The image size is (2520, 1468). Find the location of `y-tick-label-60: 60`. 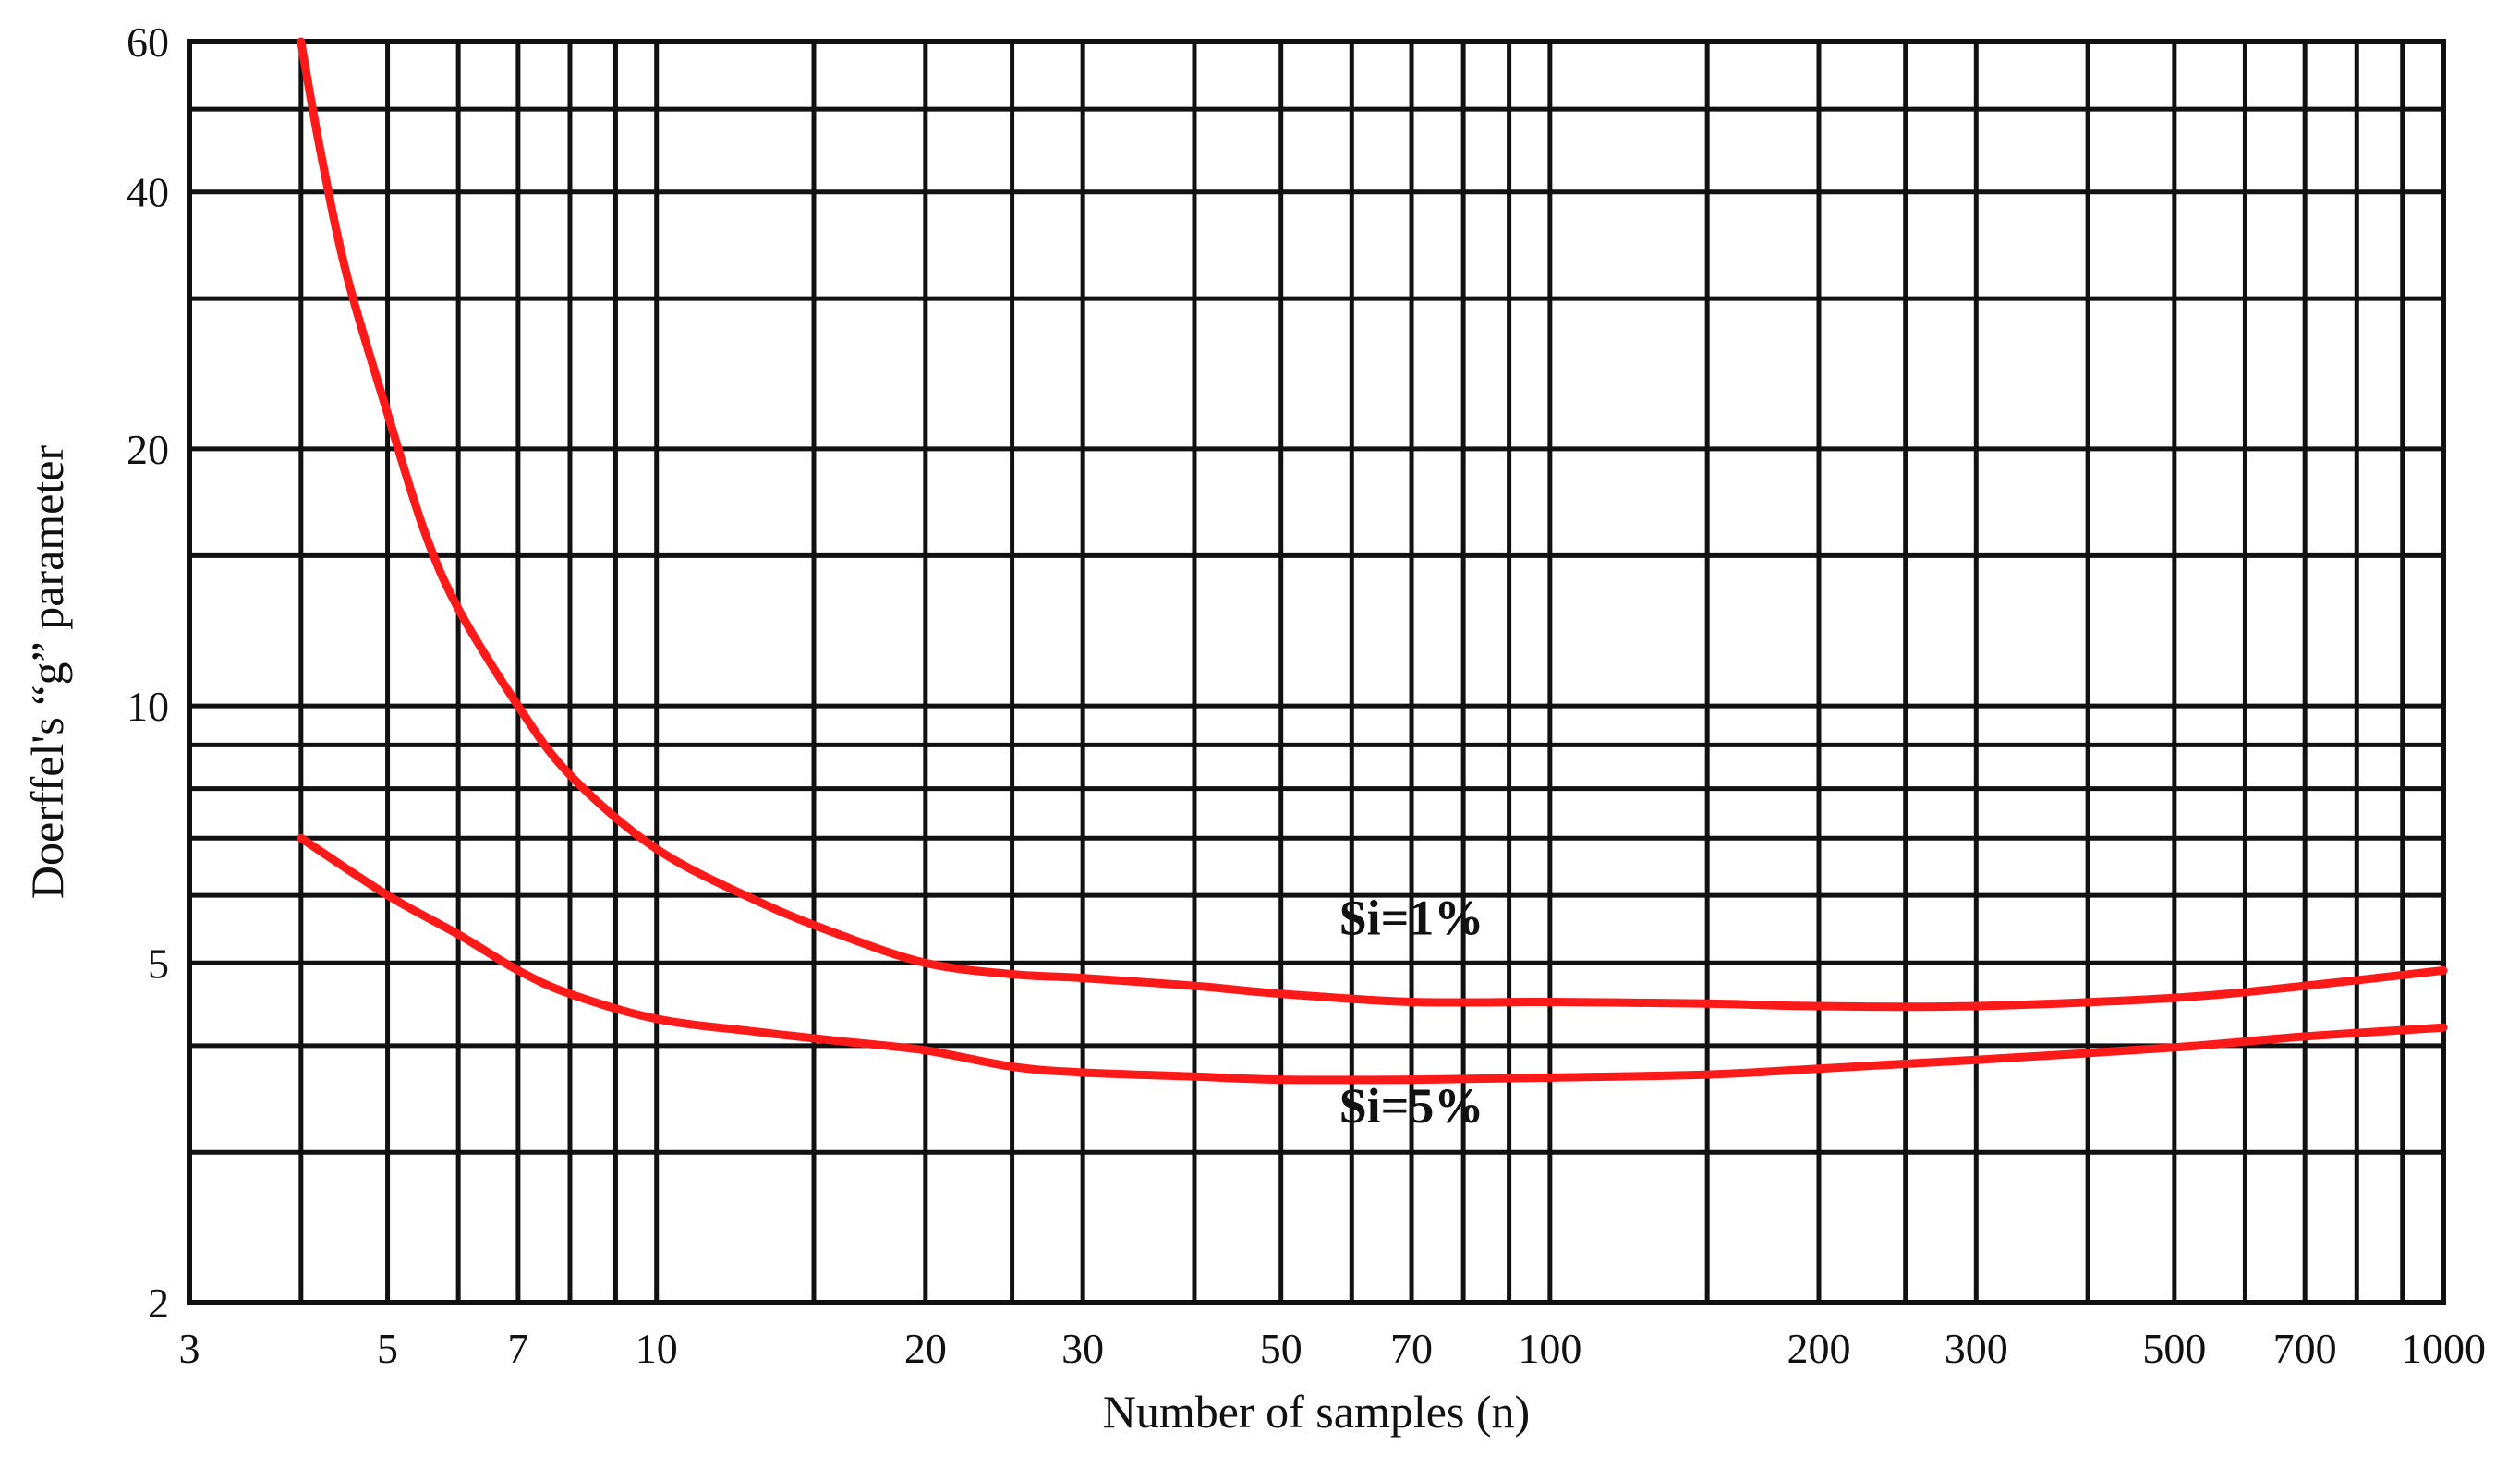

y-tick-label-60: 60 is located at coordinates (148, 42).